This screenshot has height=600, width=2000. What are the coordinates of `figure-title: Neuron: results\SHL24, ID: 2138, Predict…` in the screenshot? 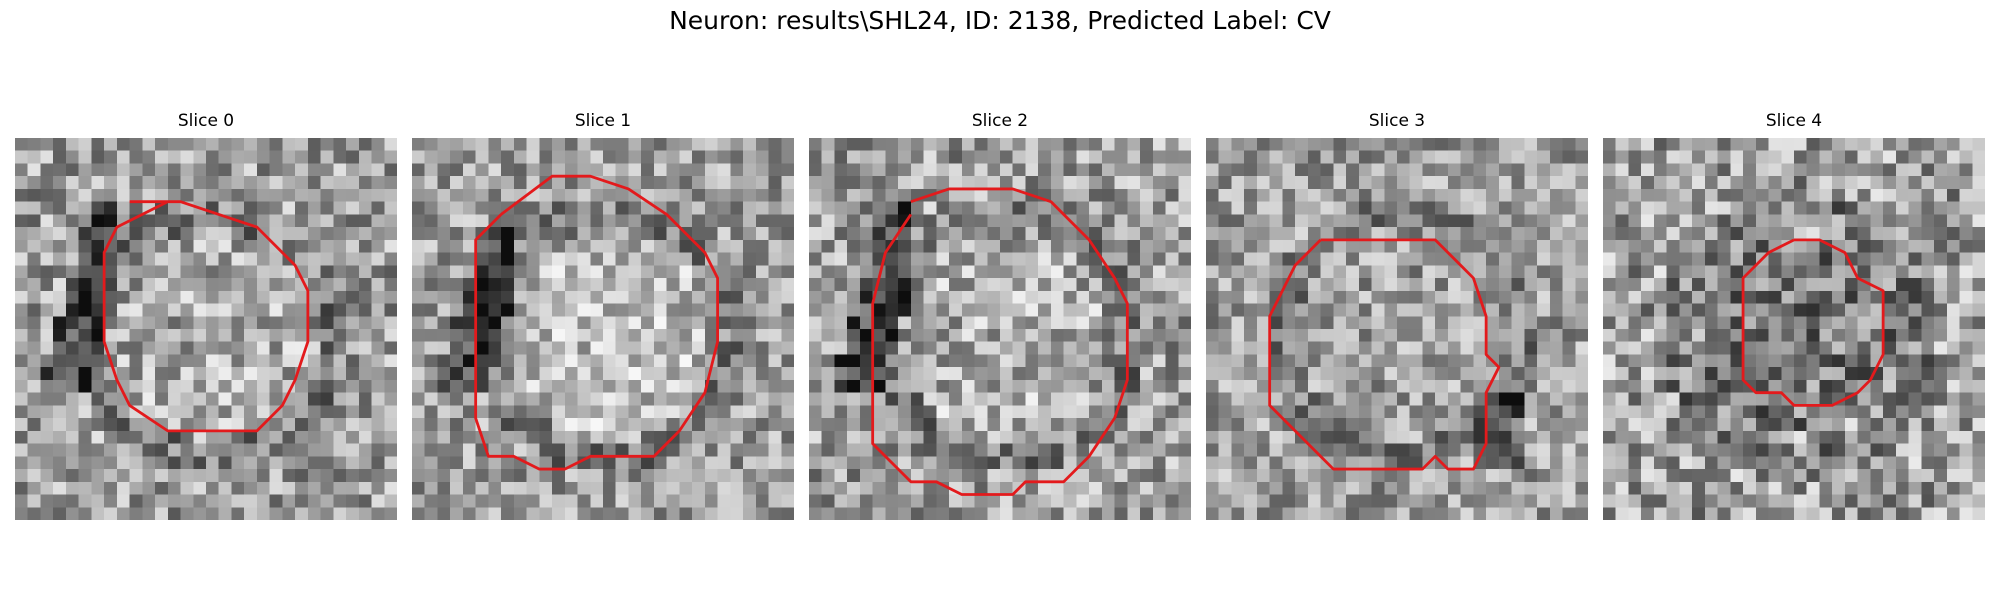 It's located at (1000, 20).